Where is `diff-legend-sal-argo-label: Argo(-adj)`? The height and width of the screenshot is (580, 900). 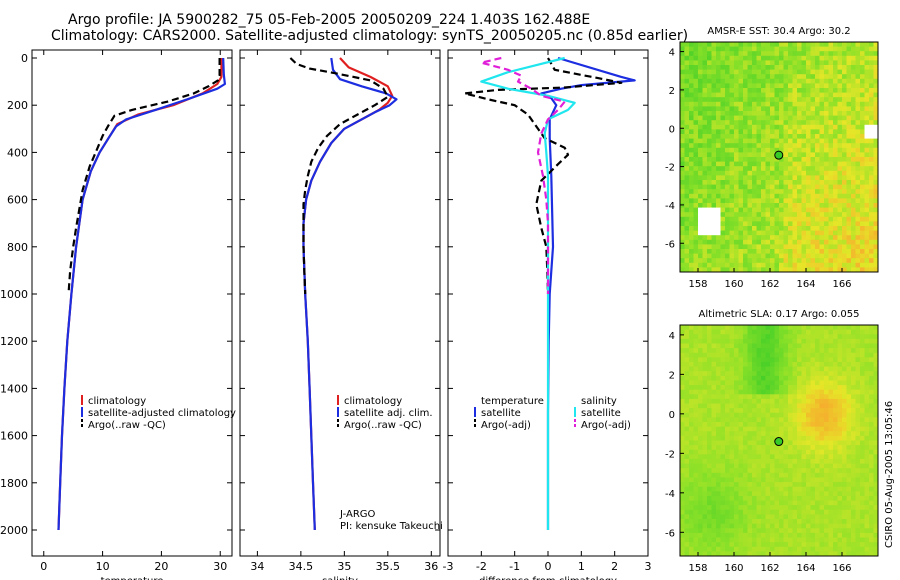 diff-legend-sal-argo-label: Argo(-adj) is located at coordinates (606, 425).